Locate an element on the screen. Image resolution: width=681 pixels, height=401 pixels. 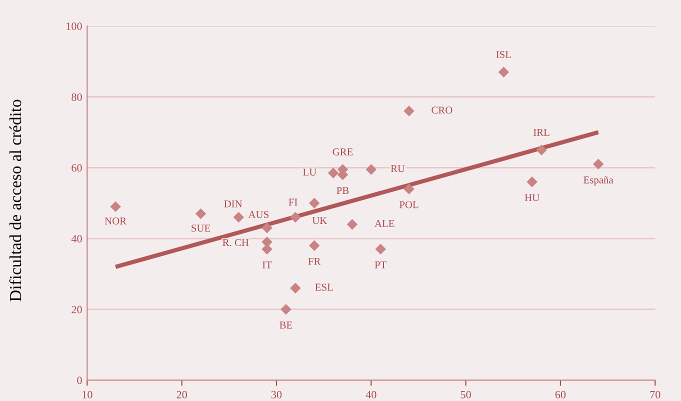
x-tick-label: 20 is located at coordinates (181, 394).